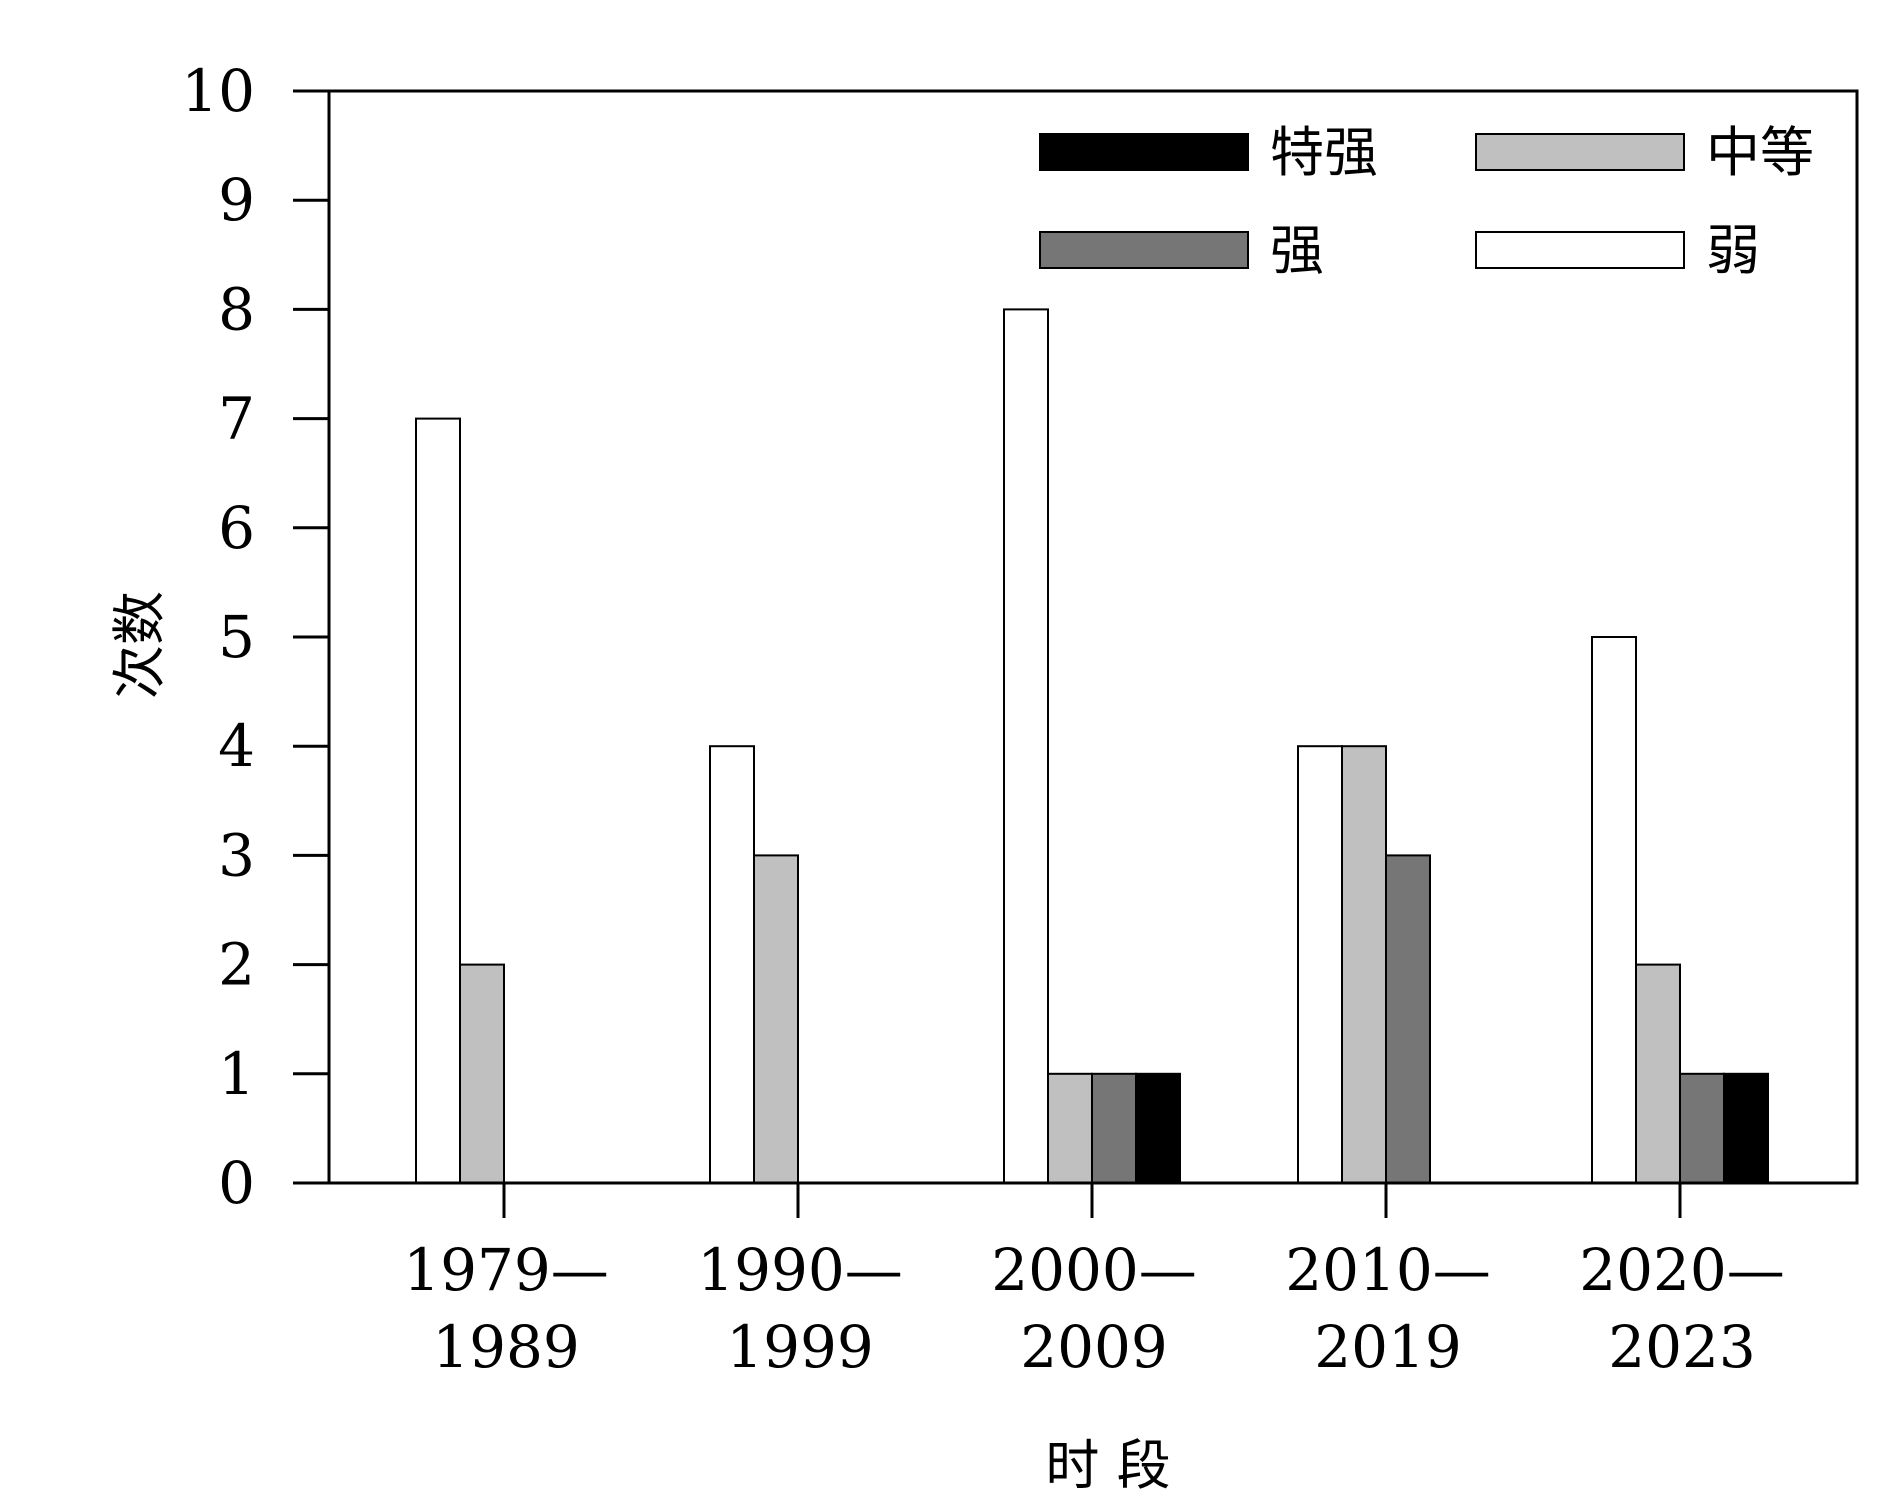 This screenshot has height=1506, width=1890. I want to click on bar-强-3, so click(1408, 1019).